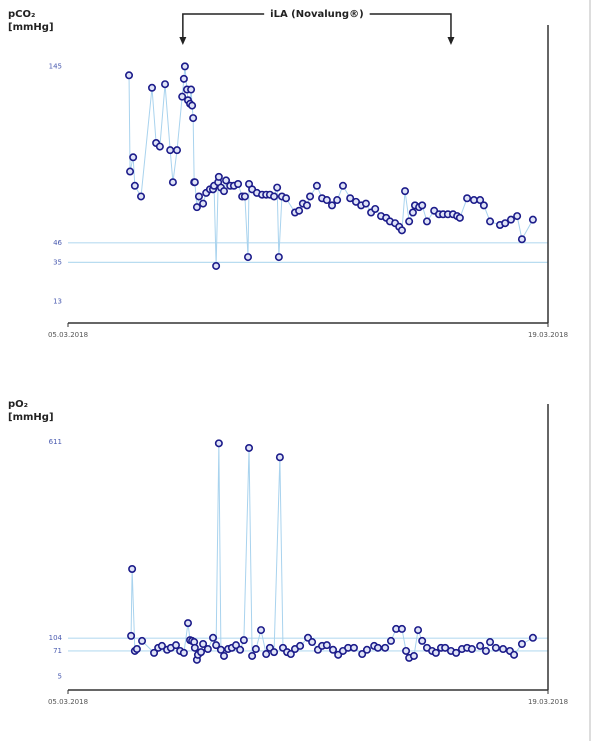  What do you see at coordinates (57, 243) in the screenshot?
I see `y-tick-label: 46` at bounding box center [57, 243].